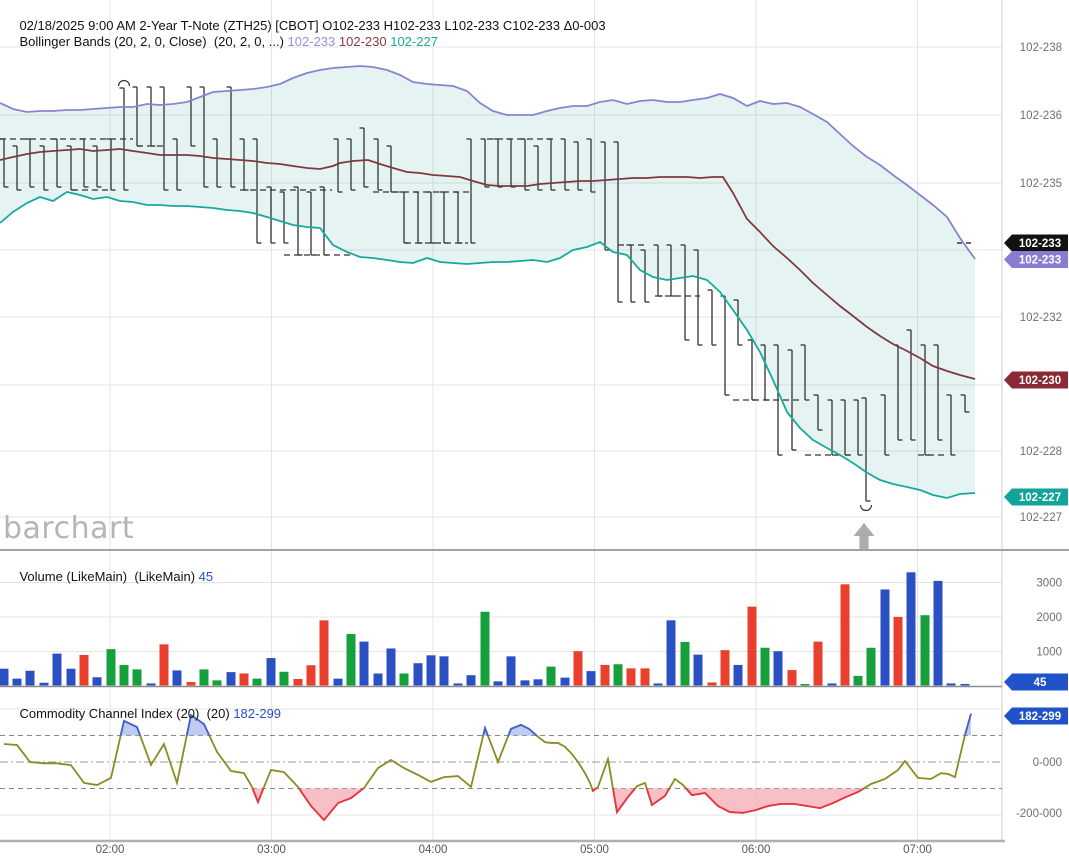  I want to click on time-axis-label: 02:00, so click(110, 850).